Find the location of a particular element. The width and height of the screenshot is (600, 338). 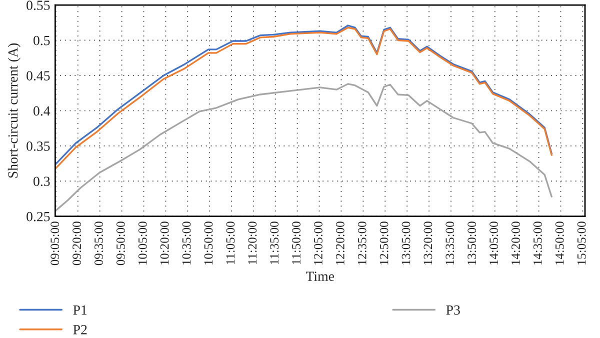

legend-label: P3 is located at coordinates (453, 310).